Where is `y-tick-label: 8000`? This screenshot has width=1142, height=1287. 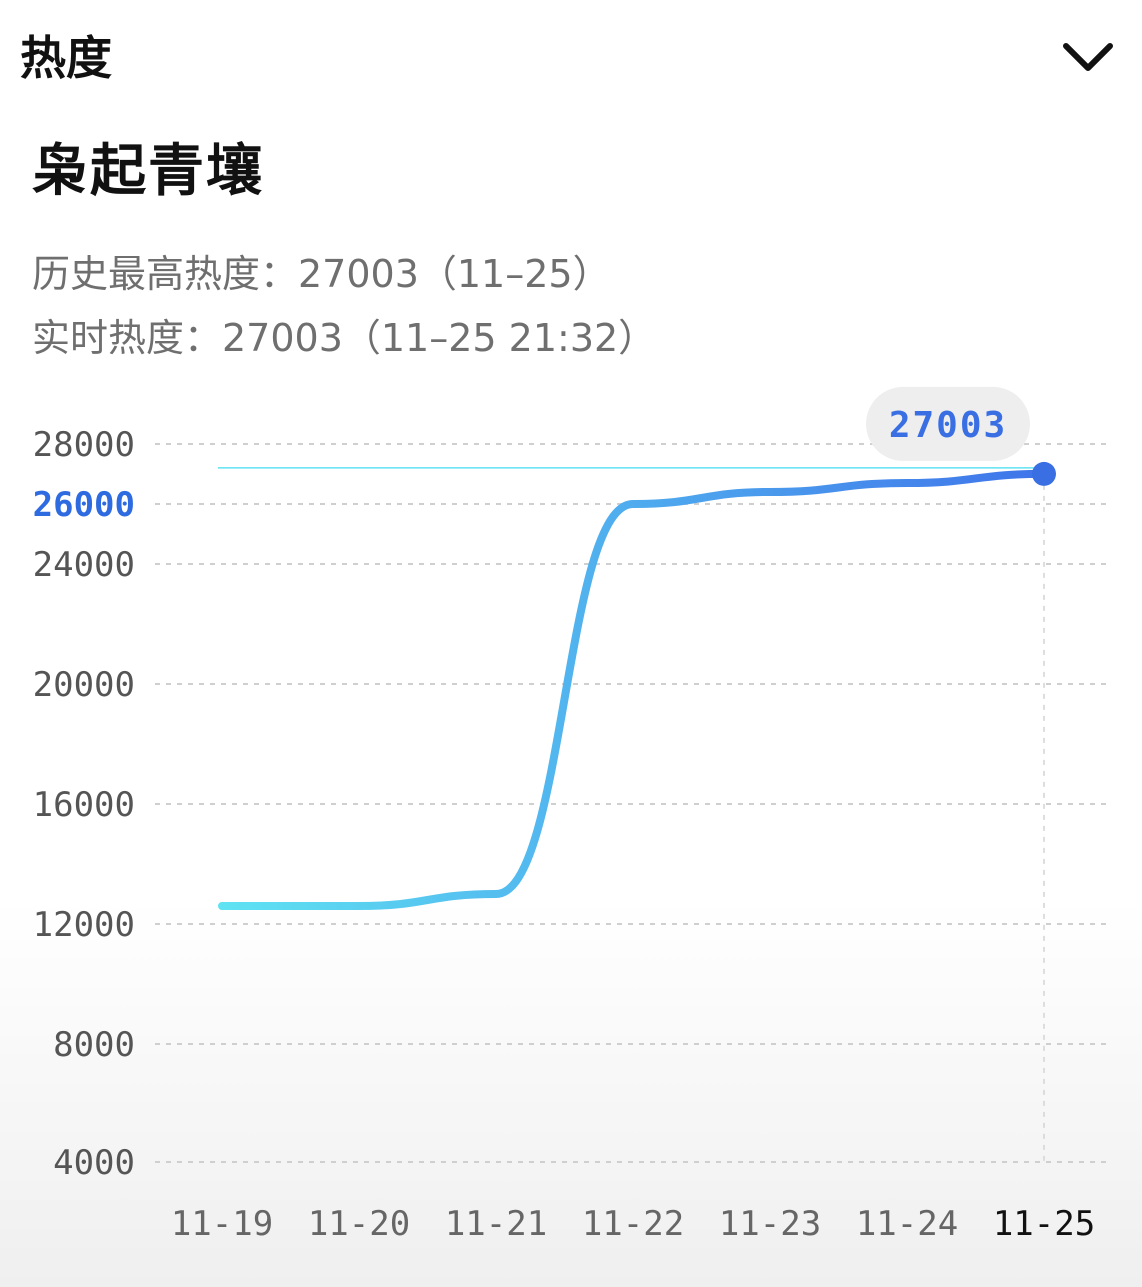 y-tick-label: 8000 is located at coordinates (94, 1045).